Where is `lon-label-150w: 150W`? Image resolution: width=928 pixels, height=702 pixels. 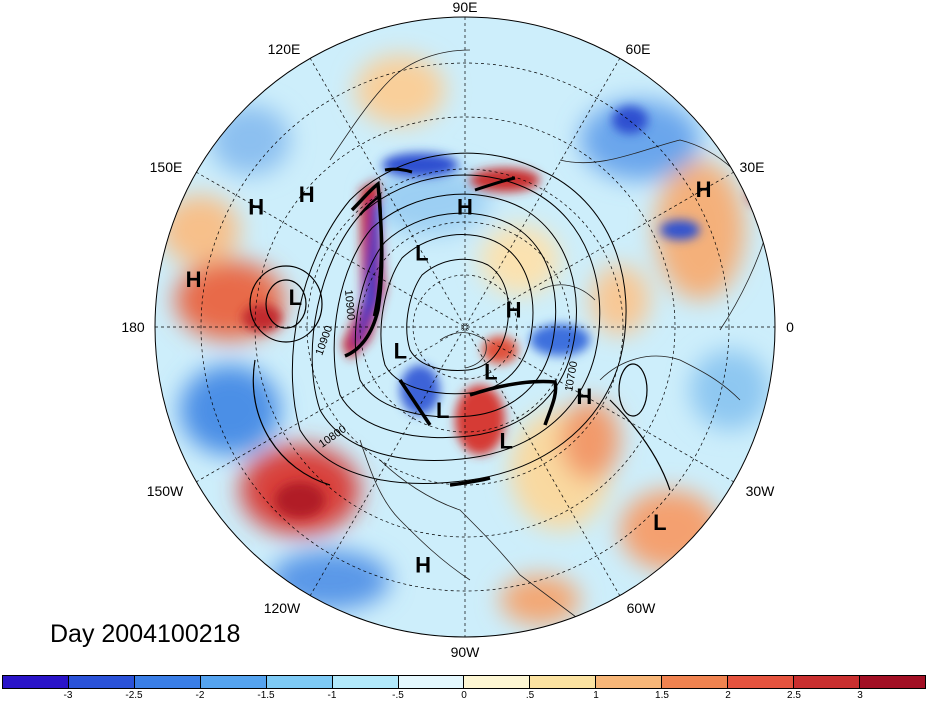 lon-label-150w: 150W is located at coordinates (165, 491).